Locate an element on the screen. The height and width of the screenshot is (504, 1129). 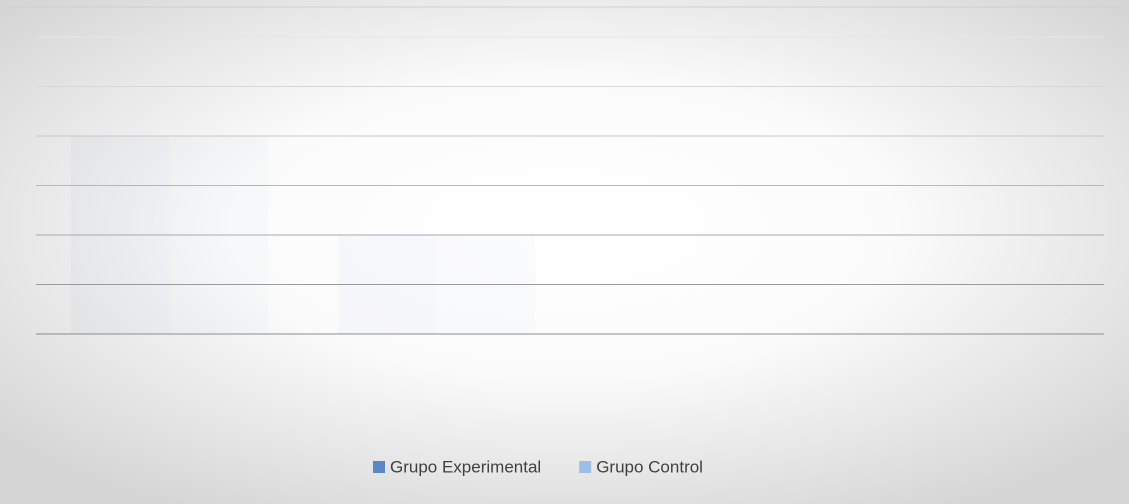
legend-label: Grupo Experimental is located at coordinates (465, 466).